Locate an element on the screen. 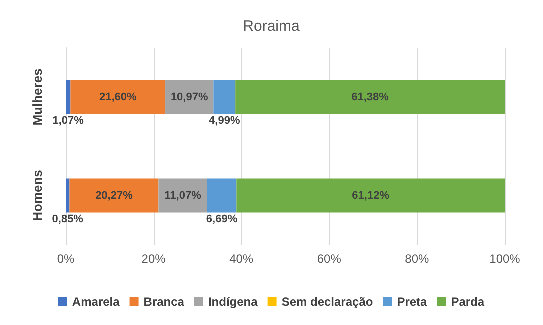  y-tick-label: Homens is located at coordinates (37, 196).